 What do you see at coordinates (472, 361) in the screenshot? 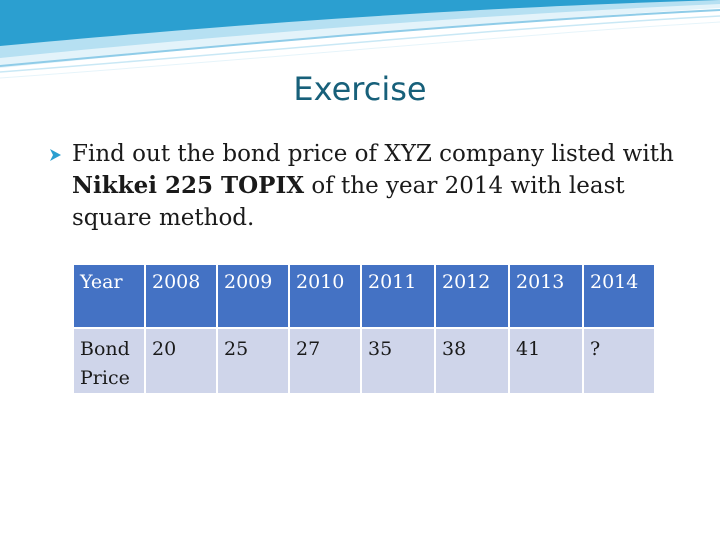
I see `value-cell: 38` at bounding box center [472, 361].